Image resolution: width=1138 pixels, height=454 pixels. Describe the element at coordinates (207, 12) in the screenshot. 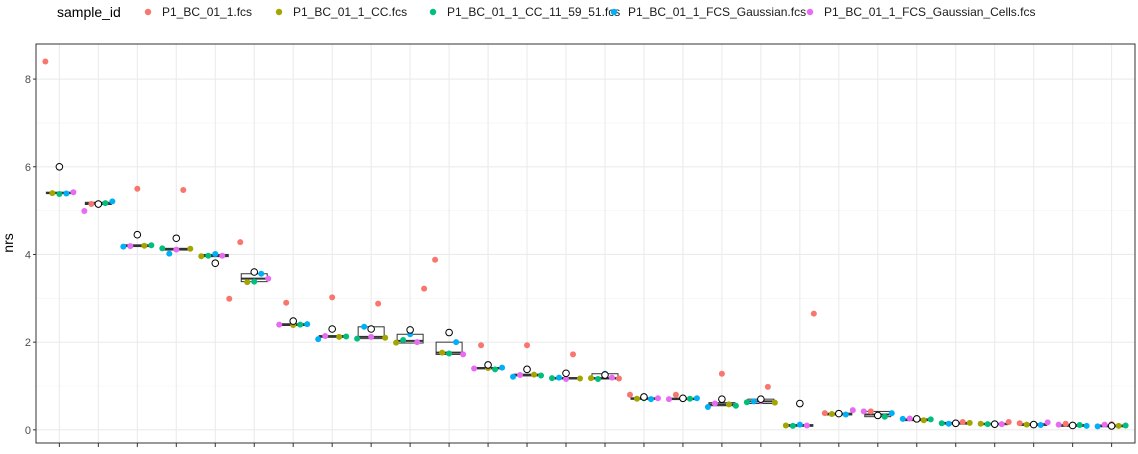

I see `legend-label: P1_BC_01_1.fcs` at that location.